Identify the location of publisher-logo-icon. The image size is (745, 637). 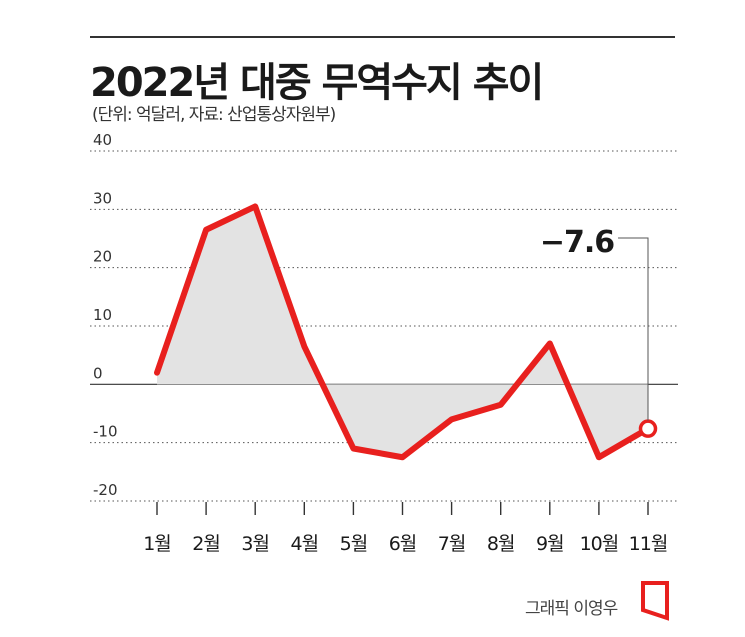
(655, 601).